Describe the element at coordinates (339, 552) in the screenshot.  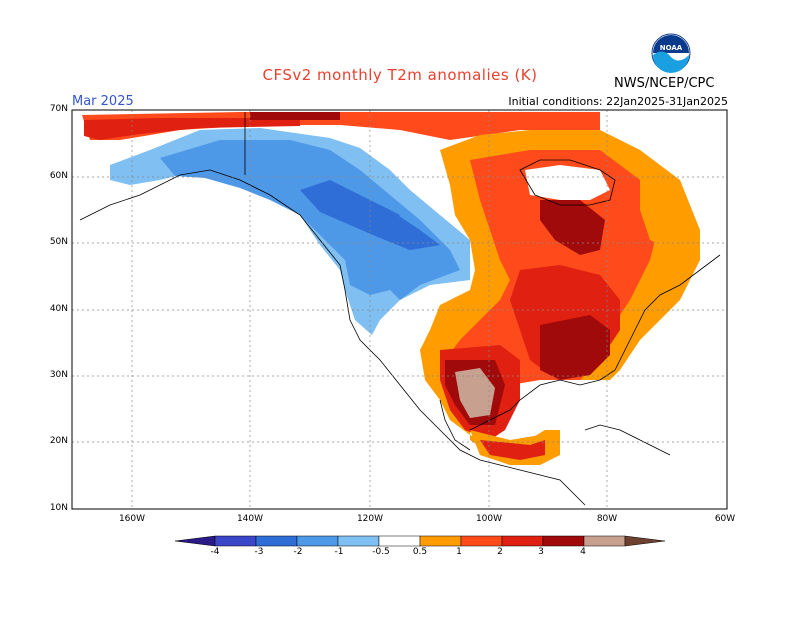
I see `colorbar-label: -1` at that location.